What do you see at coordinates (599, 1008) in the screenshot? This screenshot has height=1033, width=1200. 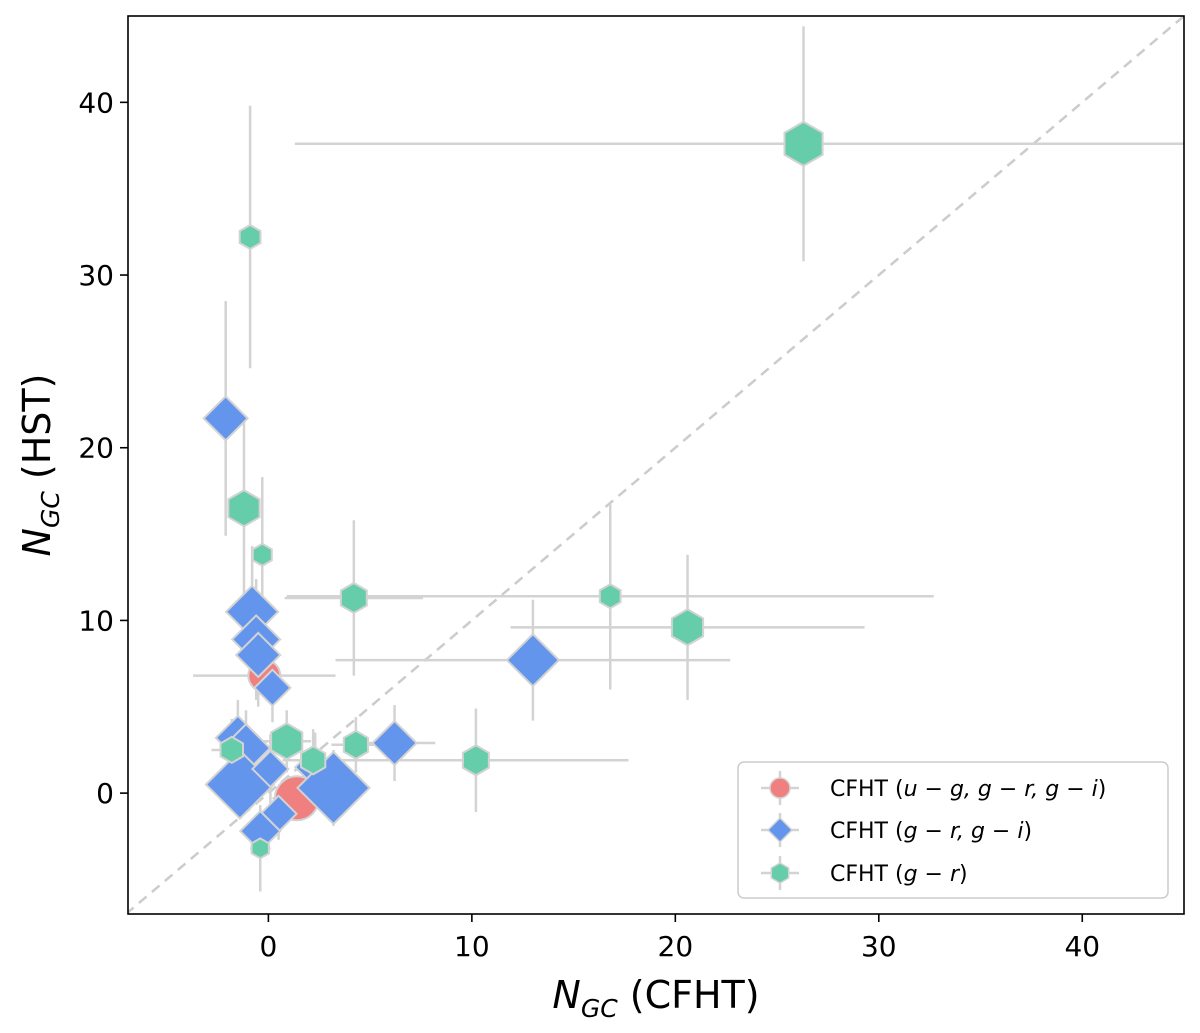 I see `x-axis-label-subscript: GC` at bounding box center [599, 1008].